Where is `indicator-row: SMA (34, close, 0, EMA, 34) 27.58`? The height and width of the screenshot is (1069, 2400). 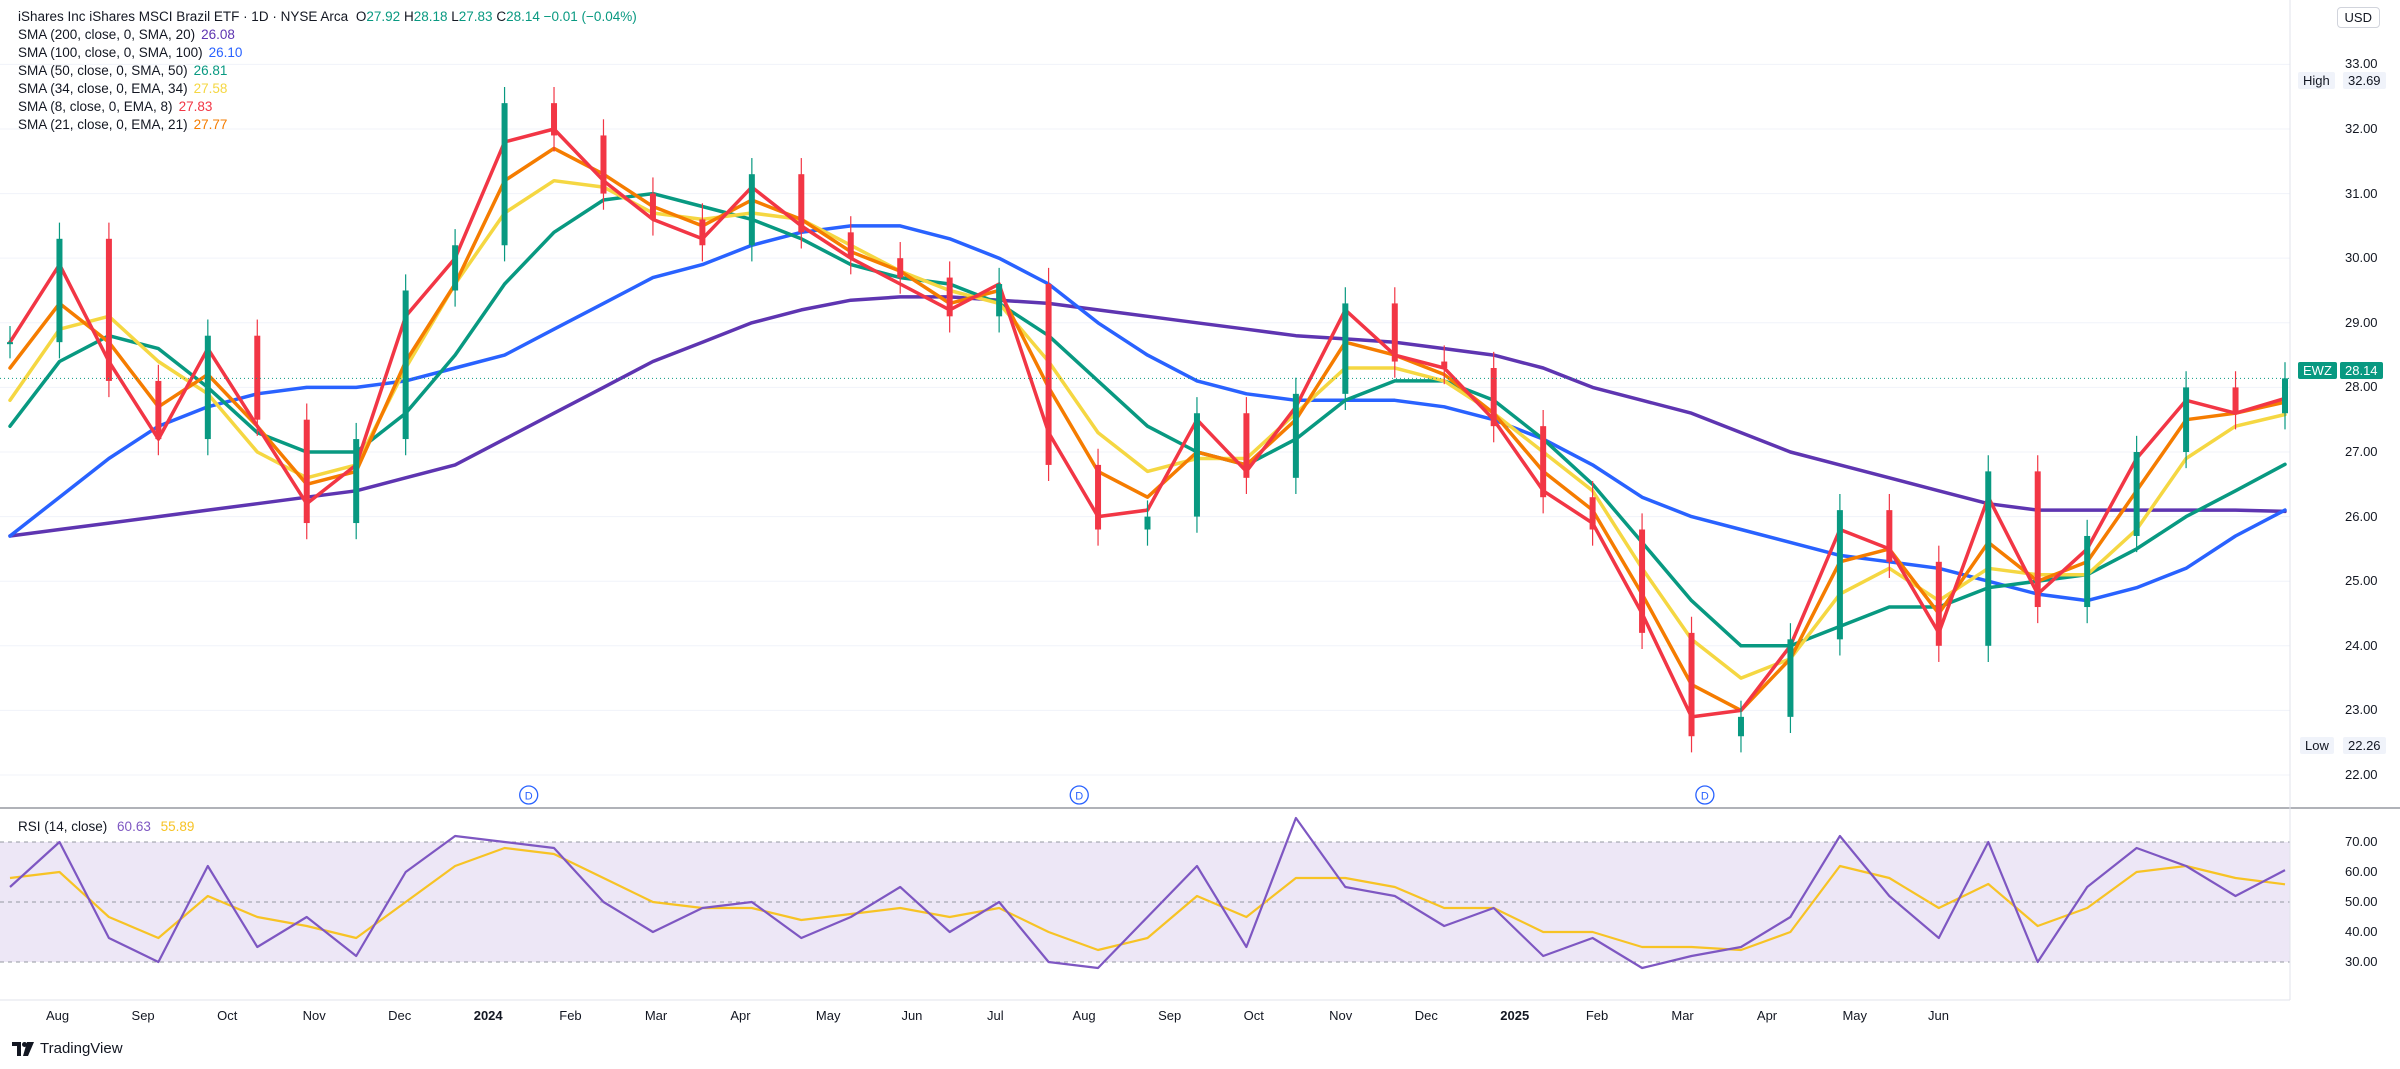 indicator-row: SMA (34, close, 0, EMA, 34) 27.58 is located at coordinates (122, 89).